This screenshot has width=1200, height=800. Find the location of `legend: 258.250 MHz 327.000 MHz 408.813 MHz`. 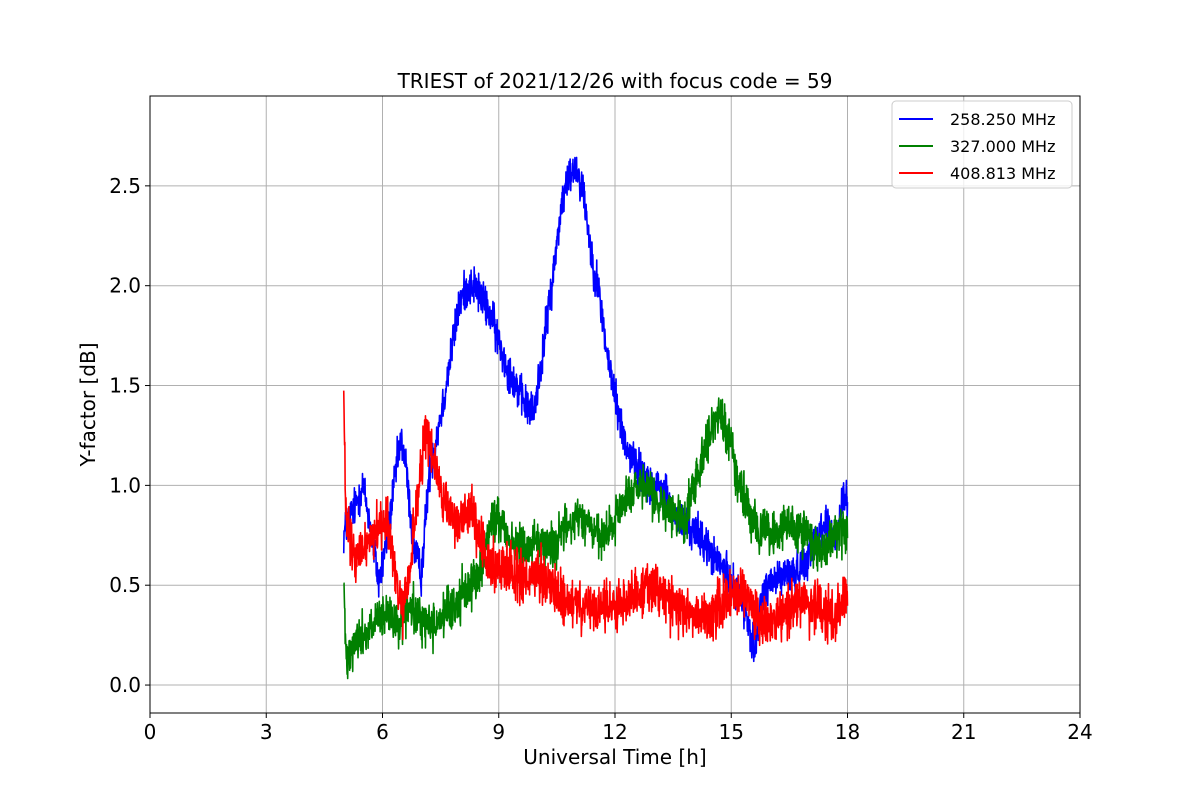

legend: 258.250 MHz 327.000 MHz 408.813 MHz is located at coordinates (982, 144).